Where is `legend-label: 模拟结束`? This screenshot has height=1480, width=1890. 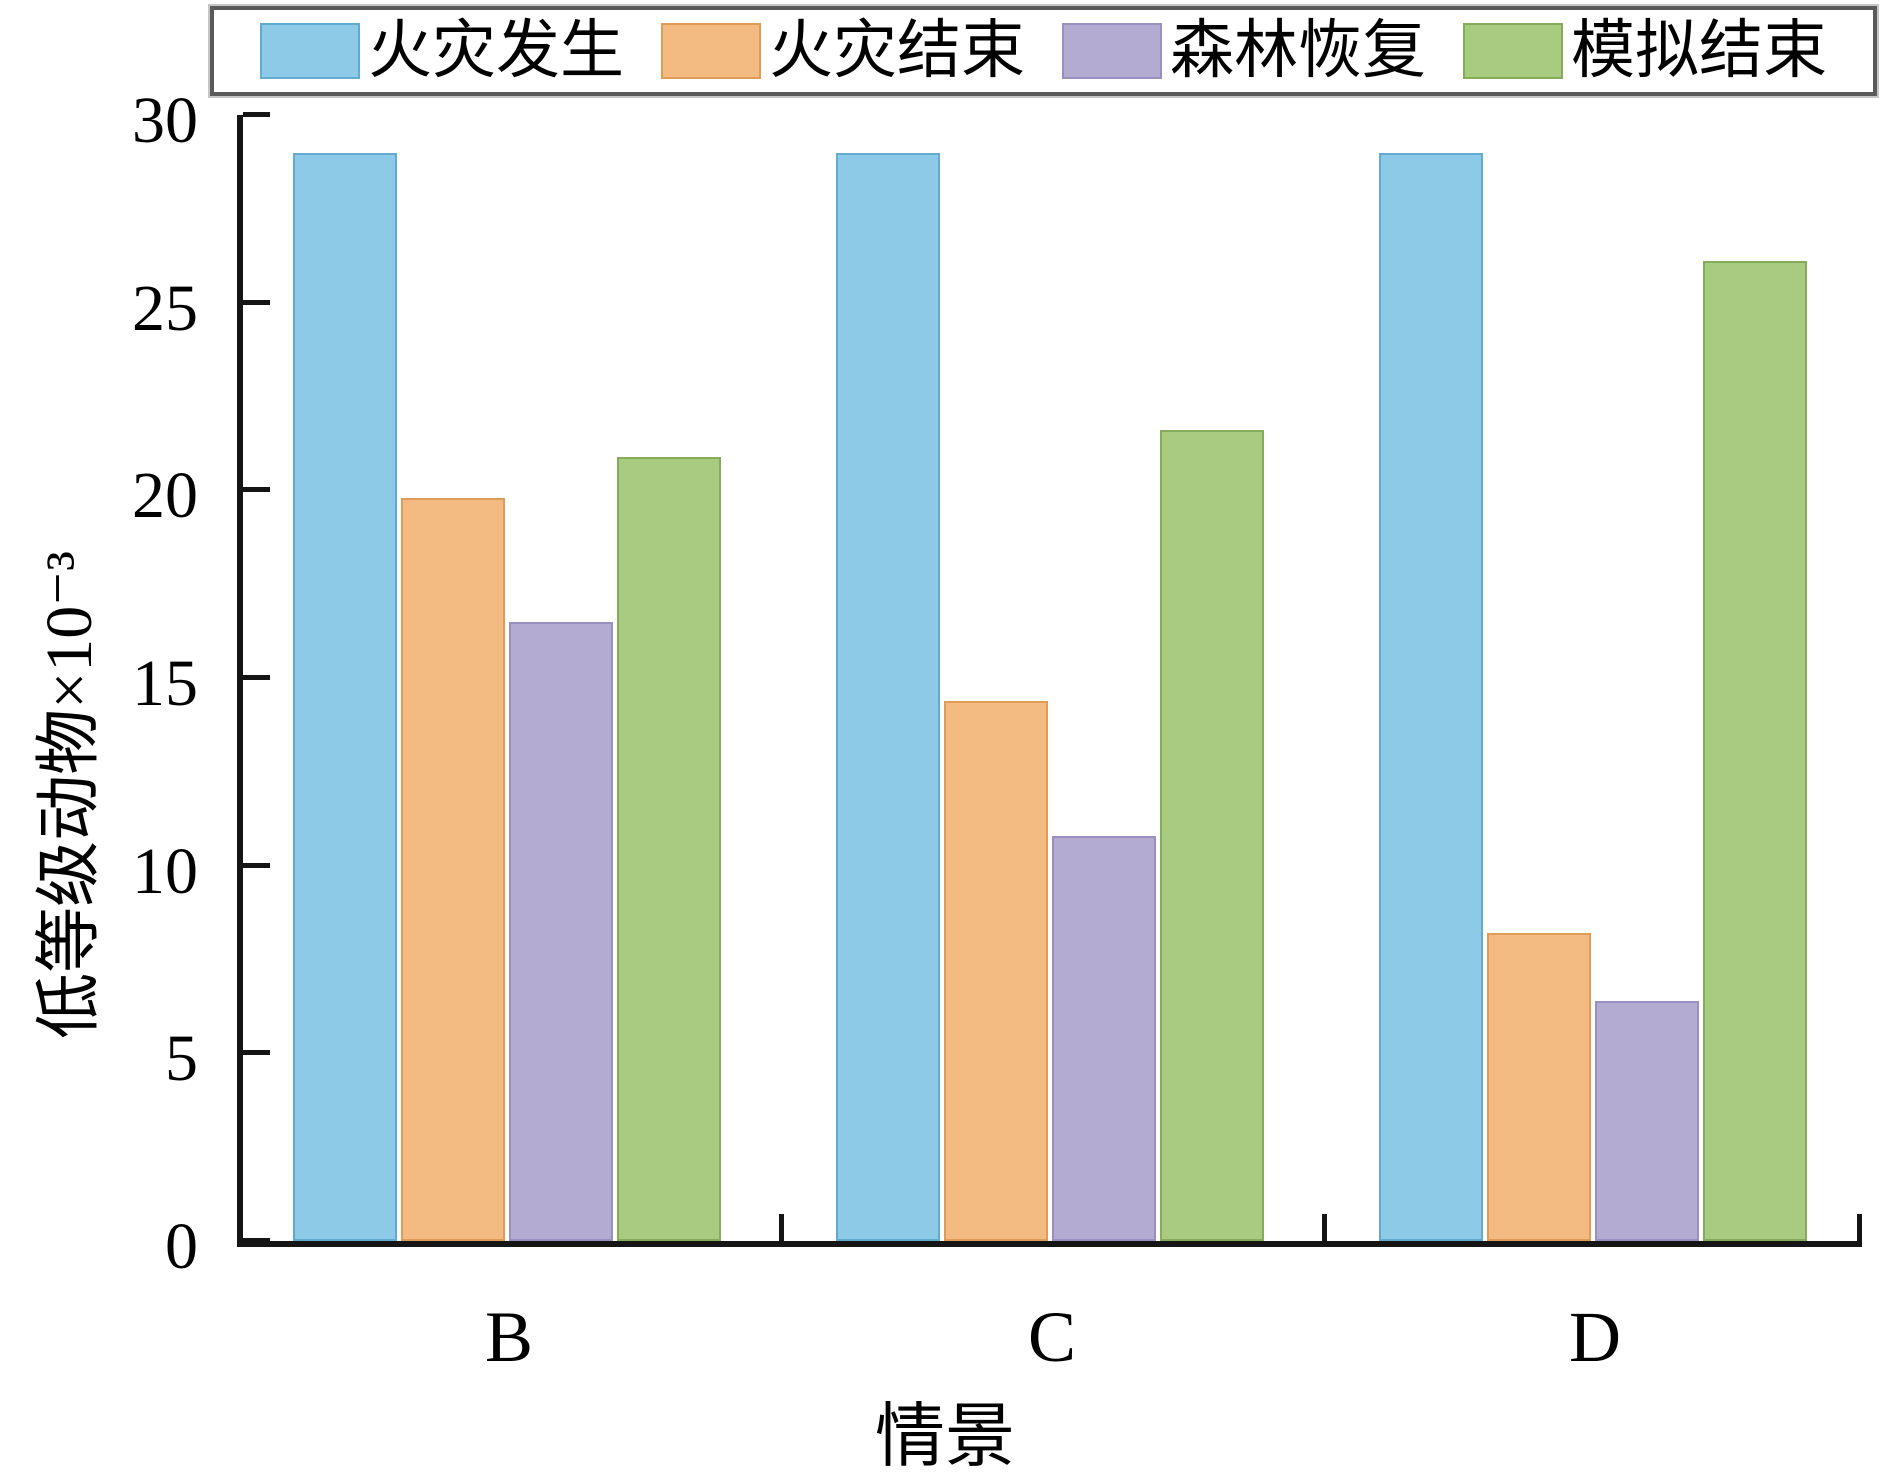
legend-label: 模拟结束 is located at coordinates (1699, 50).